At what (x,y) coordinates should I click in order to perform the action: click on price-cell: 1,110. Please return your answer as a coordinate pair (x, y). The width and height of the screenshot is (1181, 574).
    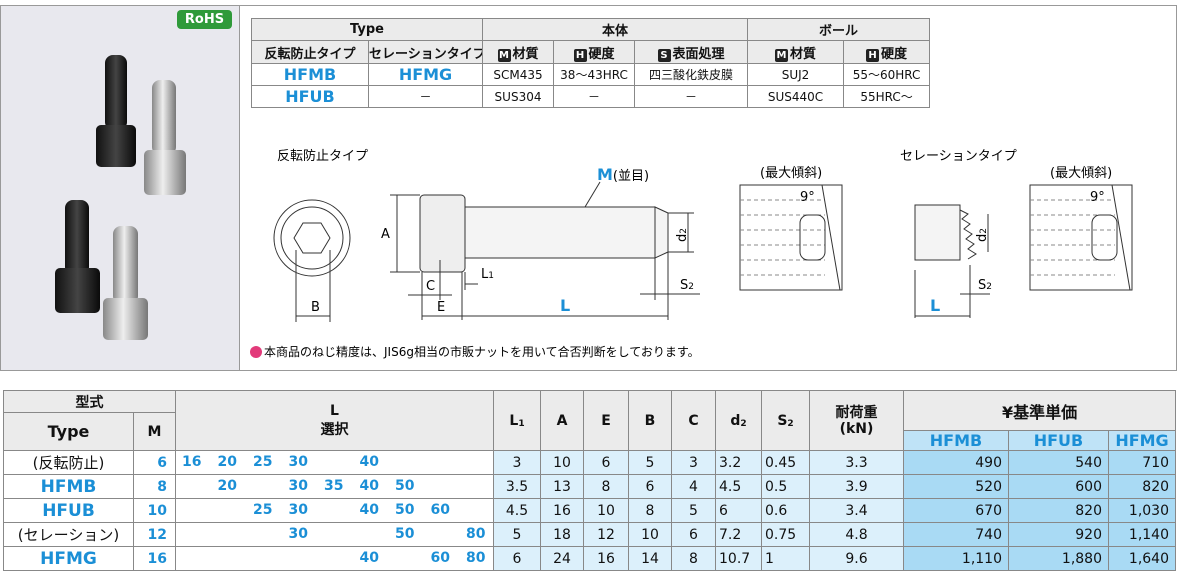
    Looking at the image, I should click on (956, 558).